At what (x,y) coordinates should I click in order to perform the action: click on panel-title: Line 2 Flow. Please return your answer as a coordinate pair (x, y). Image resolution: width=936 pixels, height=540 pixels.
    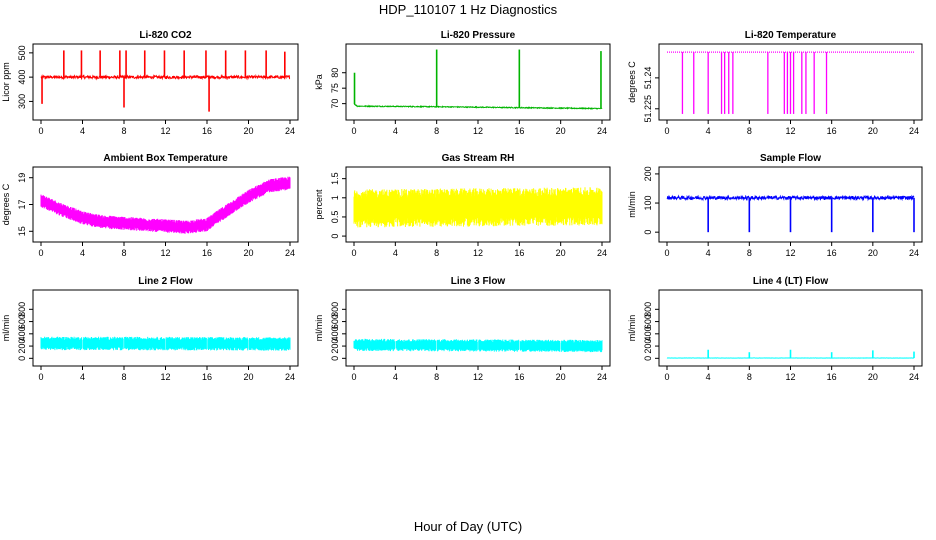
    Looking at the image, I should click on (165, 281).